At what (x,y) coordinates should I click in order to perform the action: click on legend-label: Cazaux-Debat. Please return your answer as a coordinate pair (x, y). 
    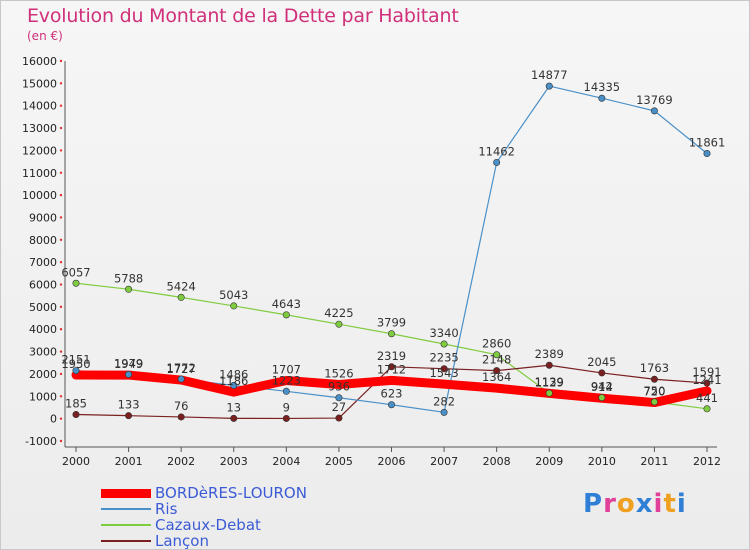
    Looking at the image, I should click on (208, 525).